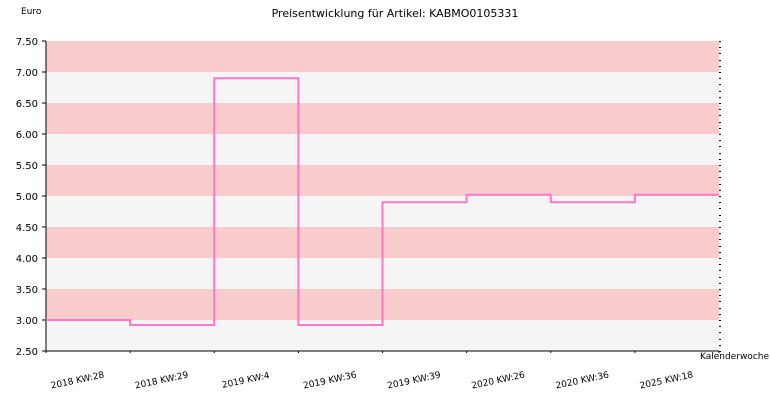 This screenshot has width=770, height=404. I want to click on y-tick-label: 7.50, so click(27, 42).